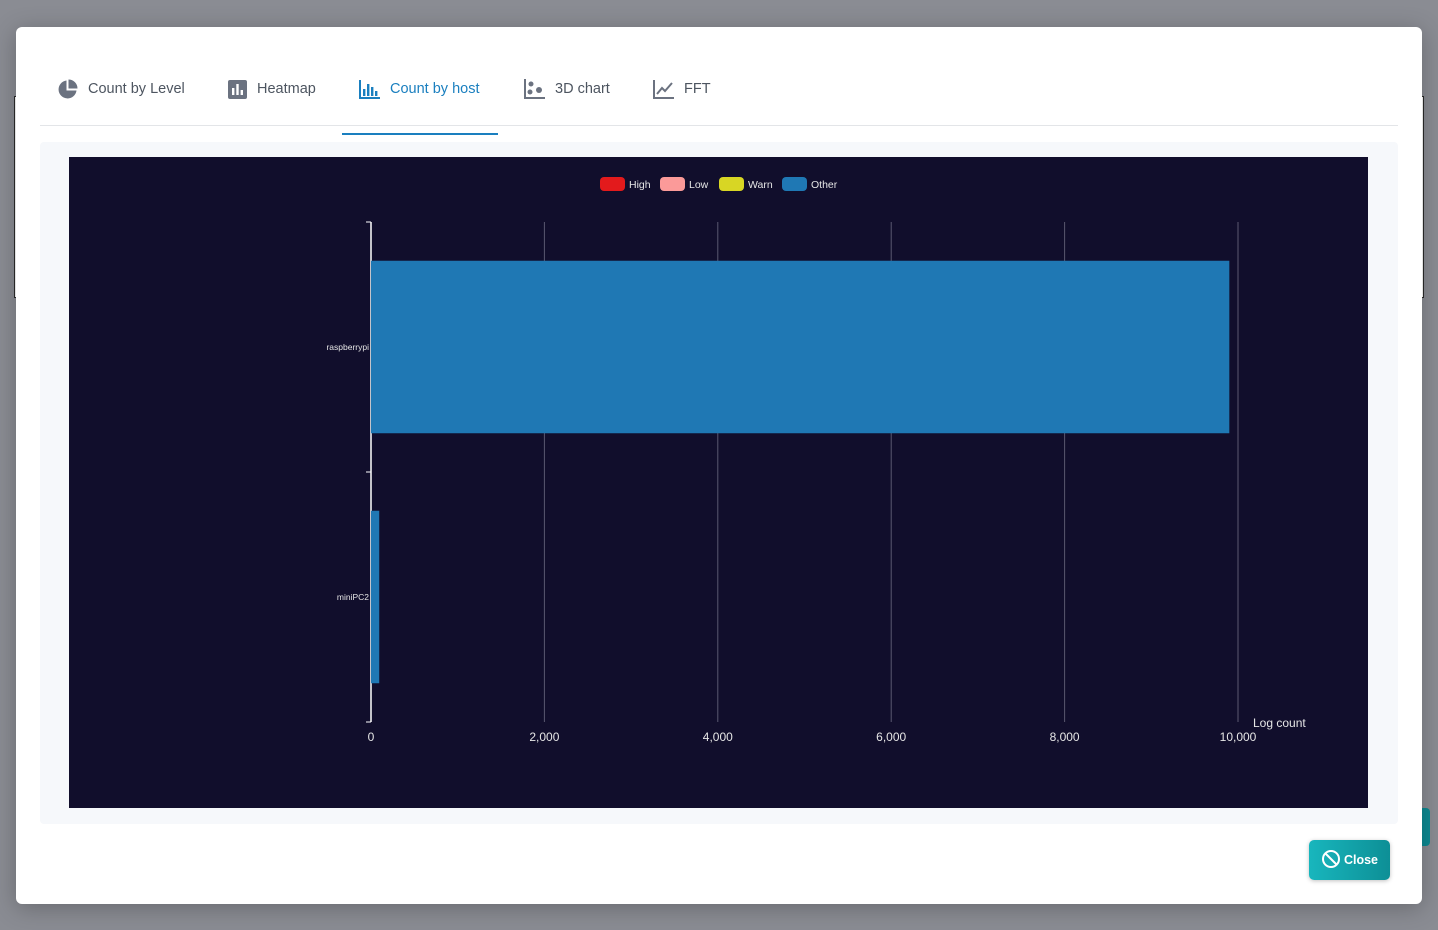 This screenshot has width=1438, height=930. What do you see at coordinates (824, 185) in the screenshot?
I see `legend-label-other: Other` at bounding box center [824, 185].